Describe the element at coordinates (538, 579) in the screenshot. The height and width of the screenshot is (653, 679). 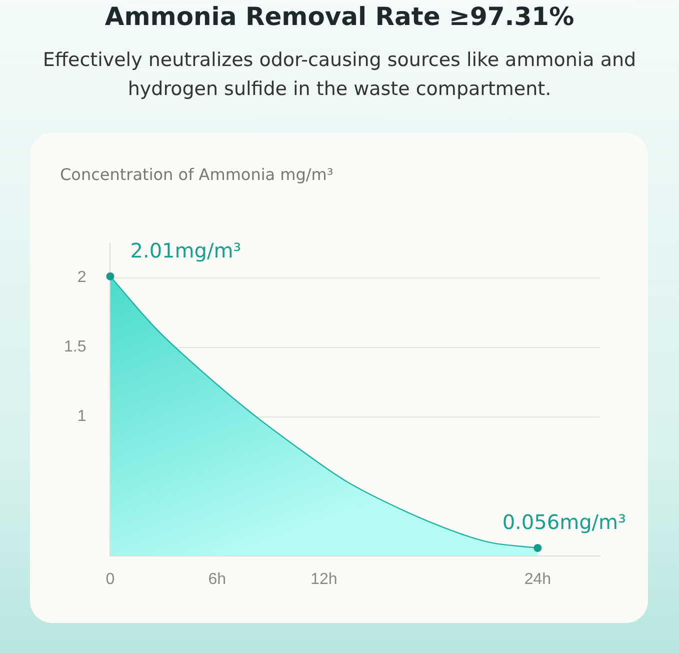
I see `x-tick-label: 24h` at that location.